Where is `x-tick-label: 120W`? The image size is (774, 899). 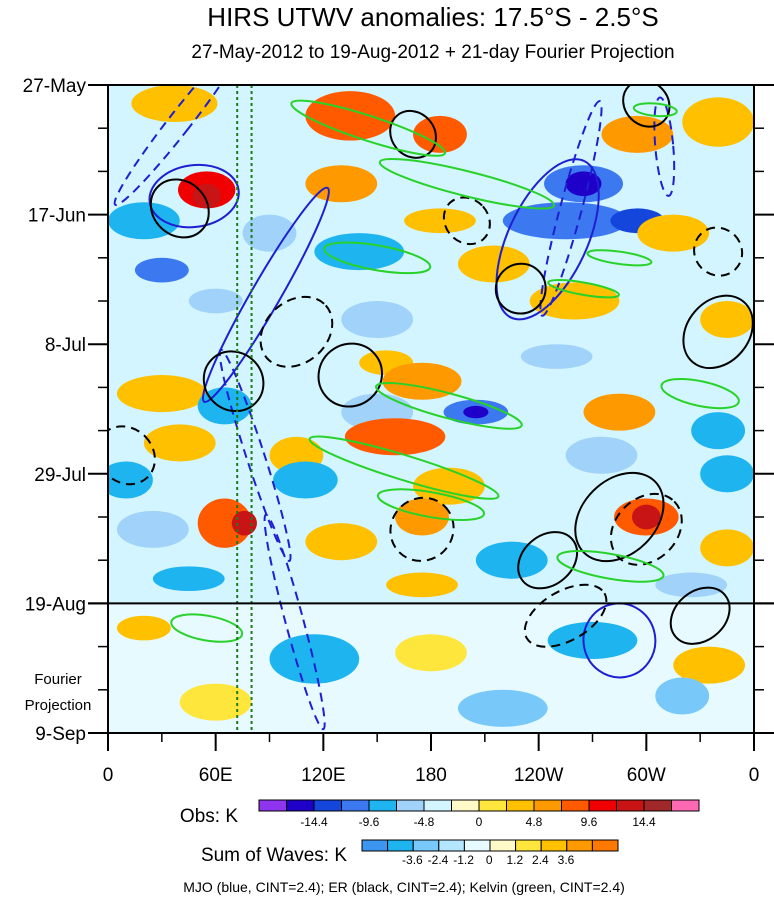
x-tick-label: 120W is located at coordinates (539, 775).